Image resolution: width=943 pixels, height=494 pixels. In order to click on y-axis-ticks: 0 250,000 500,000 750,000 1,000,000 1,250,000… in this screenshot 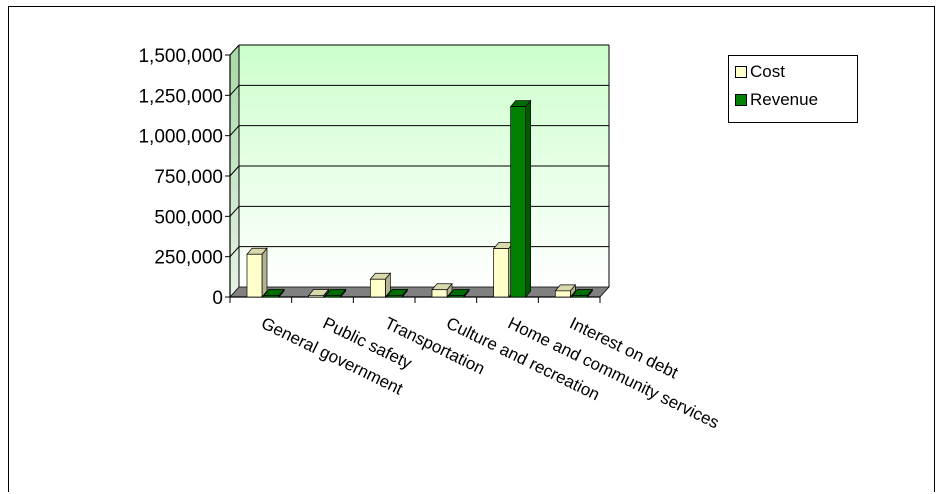, I will do `click(184, 177)`.